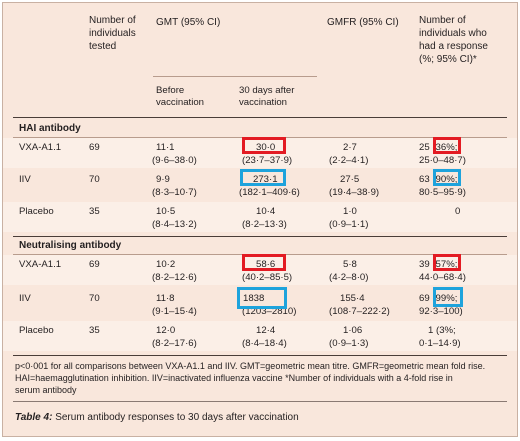 The height and width of the screenshot is (441, 520). I want to click on row-gmfr-ci: (108·7–222·2), so click(359, 311).